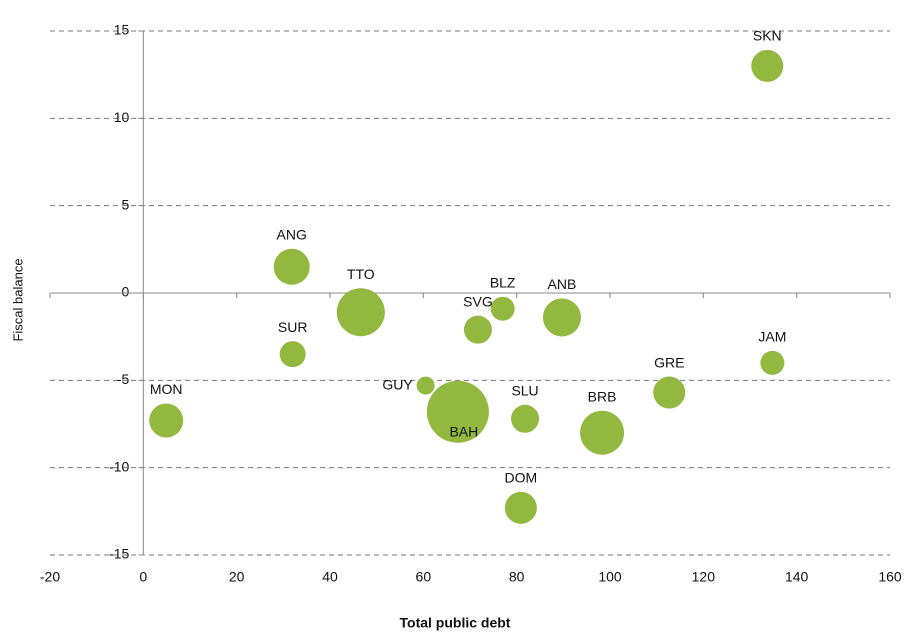  I want to click on bubble-label: SKN, so click(767, 36).